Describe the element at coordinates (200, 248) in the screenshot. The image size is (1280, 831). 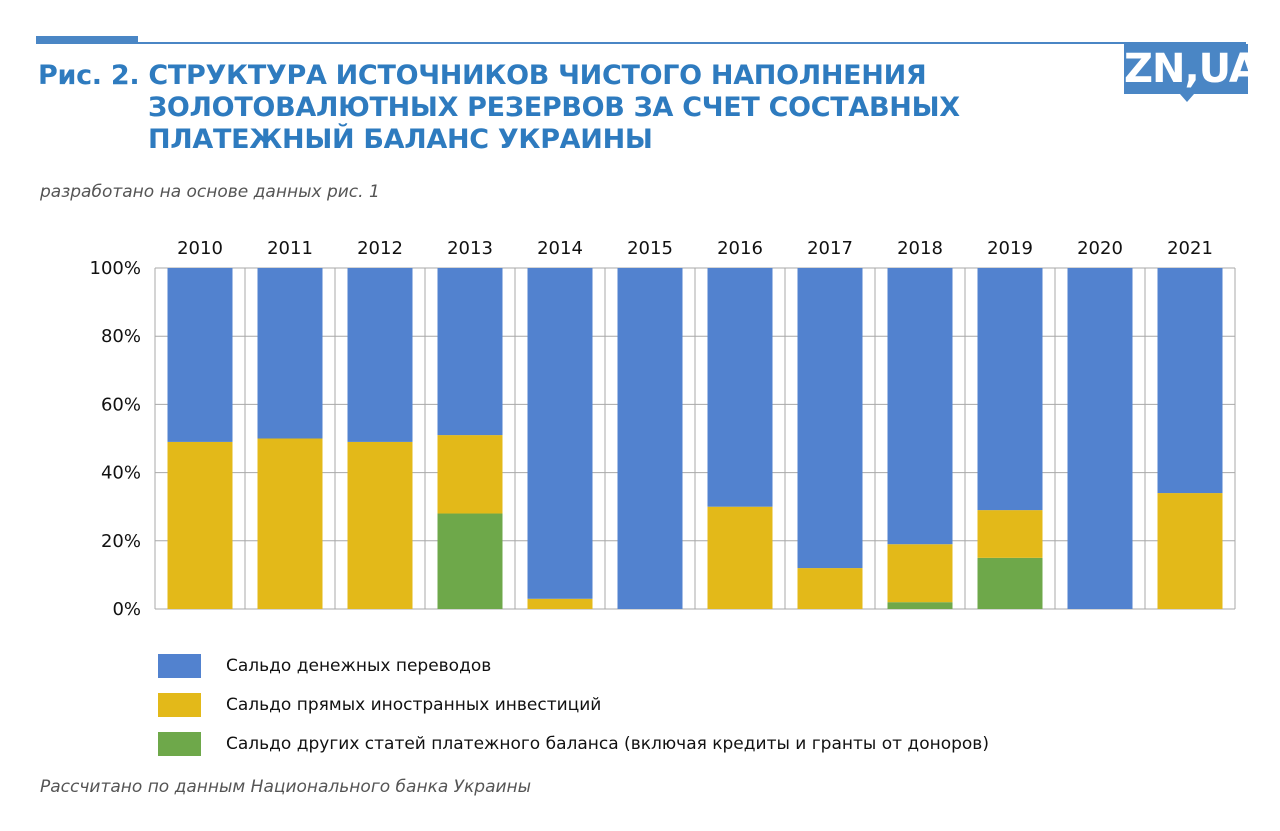
I see `x-tick-label: 2010` at that location.